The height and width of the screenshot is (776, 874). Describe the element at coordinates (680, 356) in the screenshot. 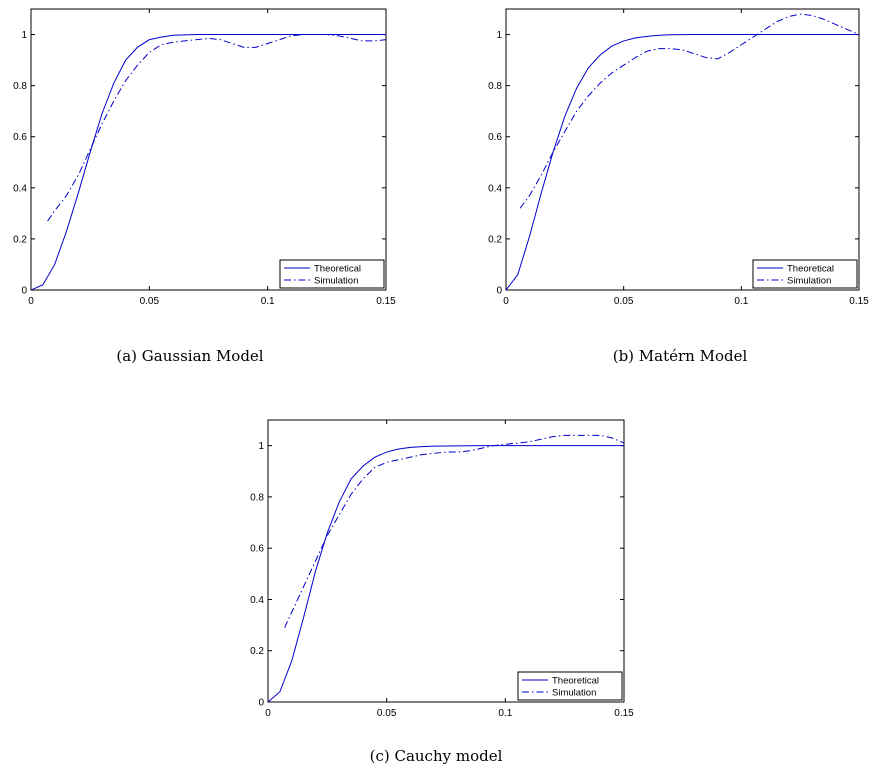

I see `subfigure-caption: (b) Matérn Model` at that location.